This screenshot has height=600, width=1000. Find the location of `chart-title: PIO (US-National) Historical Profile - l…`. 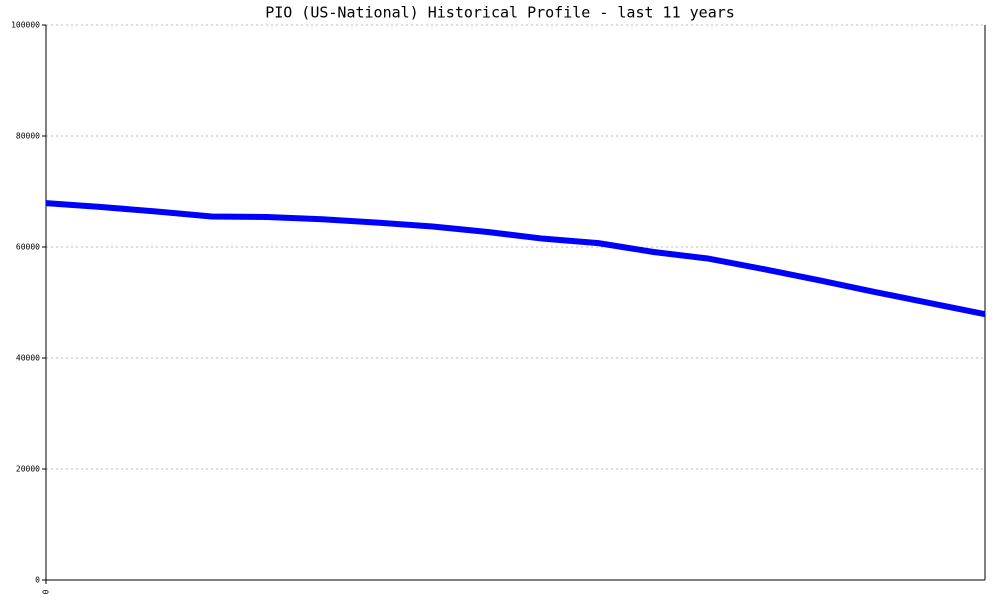

chart-title: PIO (US-National) Historical Profile - l… is located at coordinates (500, 13).